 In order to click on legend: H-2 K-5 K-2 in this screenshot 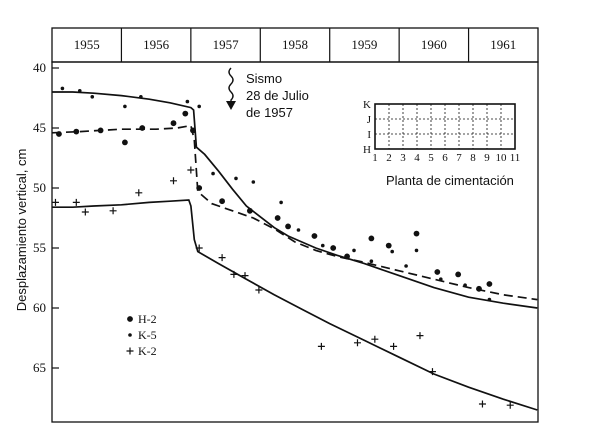, I will do `click(141, 335)`.